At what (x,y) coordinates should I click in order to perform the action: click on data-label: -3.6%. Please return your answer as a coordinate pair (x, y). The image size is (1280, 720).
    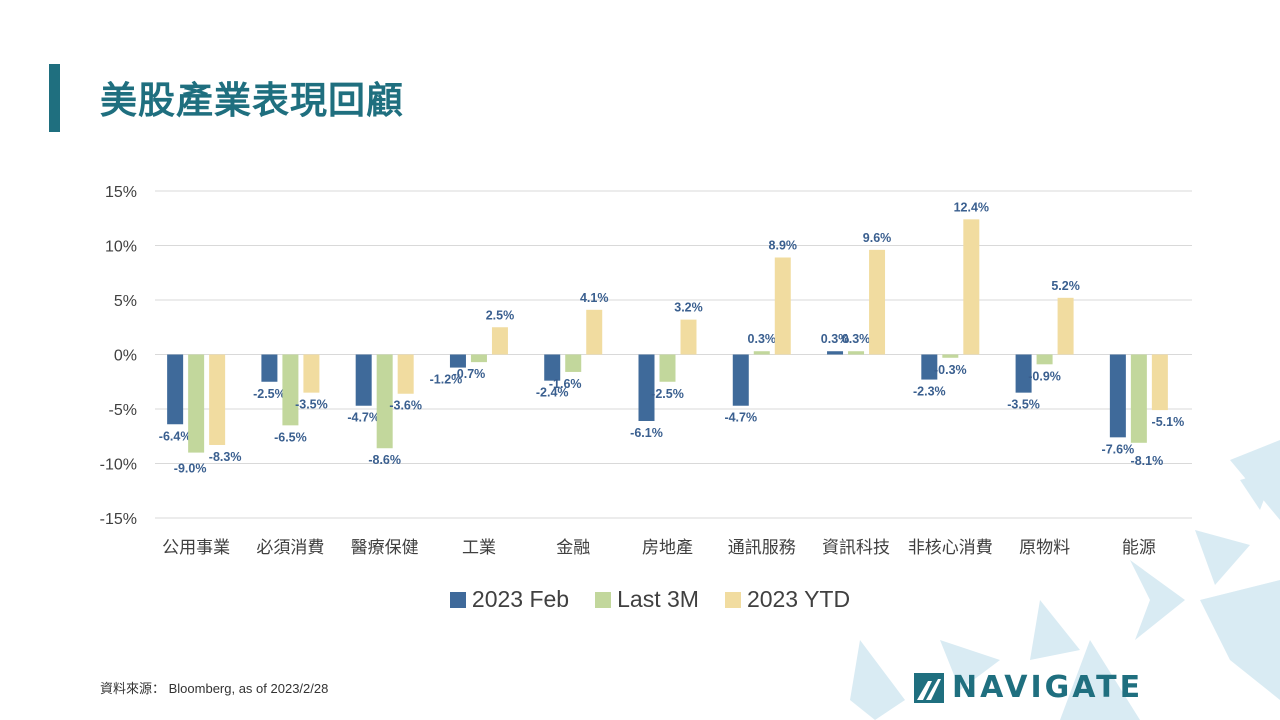
    Looking at the image, I should click on (405, 406).